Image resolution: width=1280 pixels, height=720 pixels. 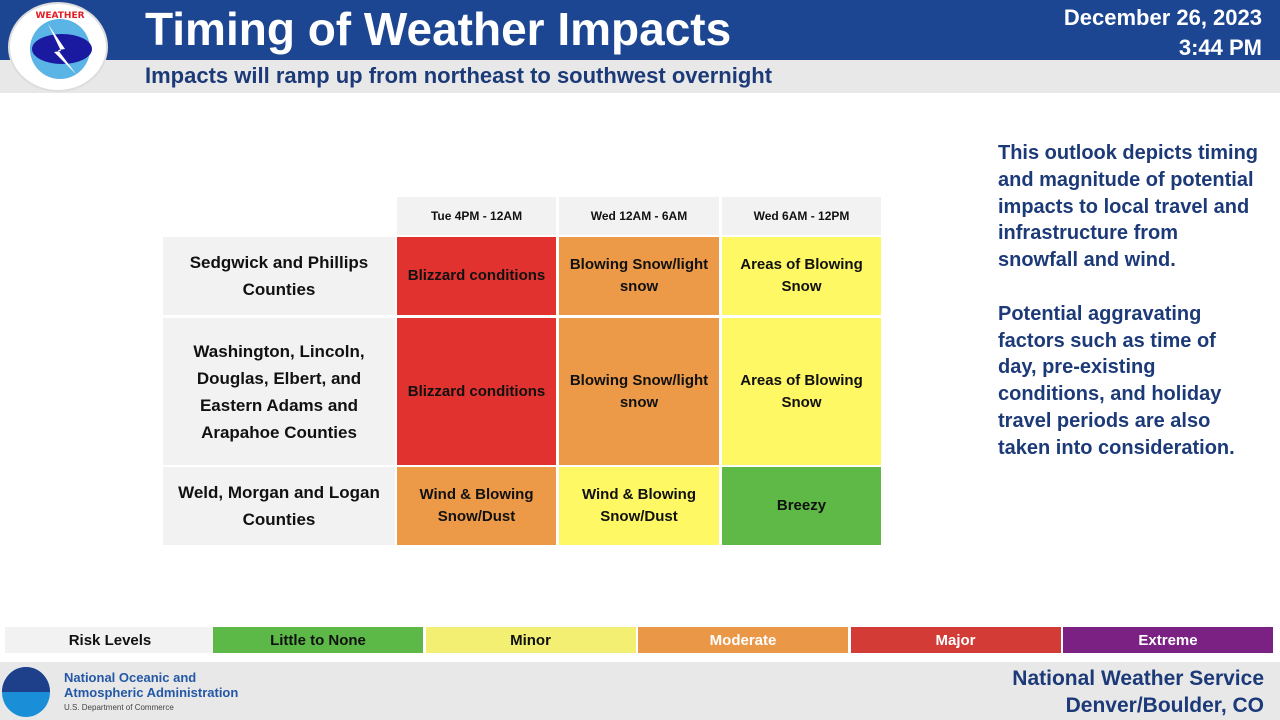 I want to click on issue-time: 3:44 PM, so click(x=1220, y=47).